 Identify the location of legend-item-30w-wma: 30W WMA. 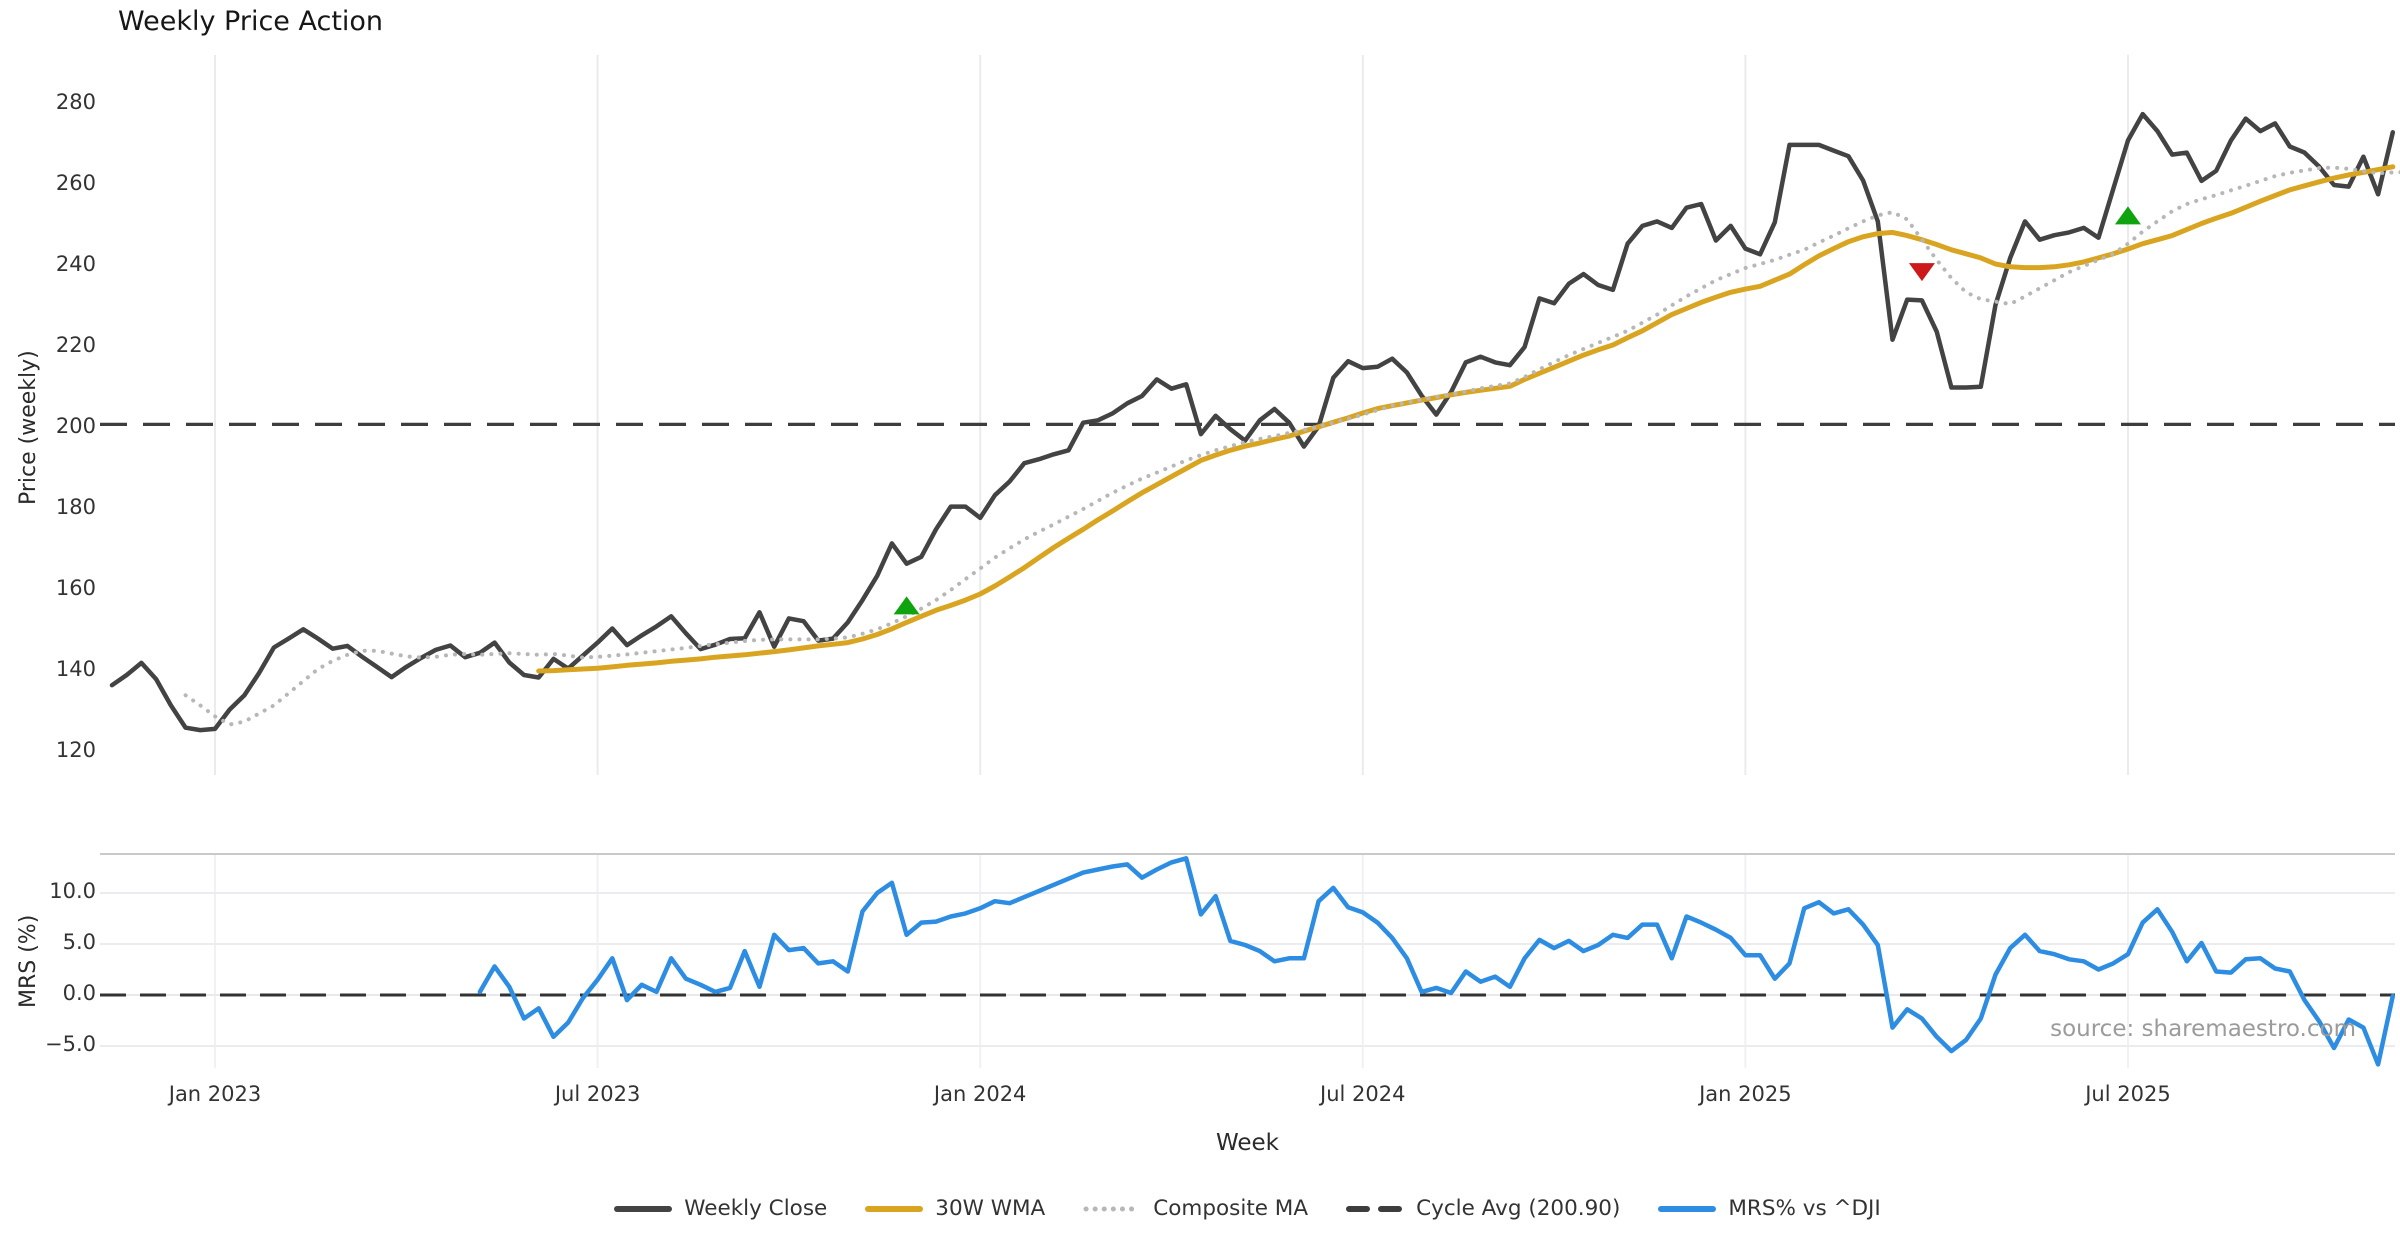
(955, 1208).